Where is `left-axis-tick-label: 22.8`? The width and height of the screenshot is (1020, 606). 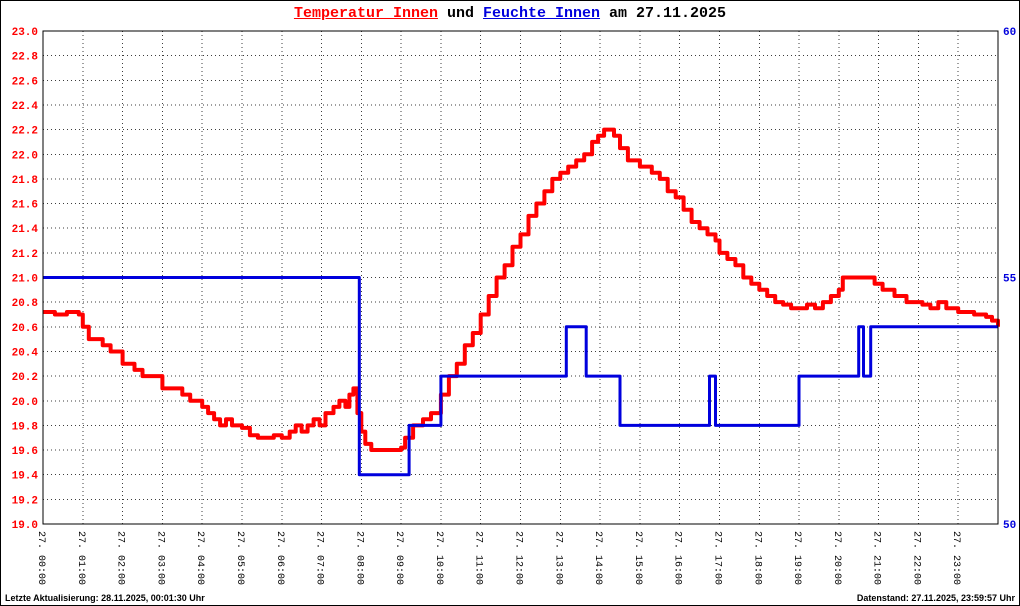 left-axis-tick-label: 22.8 is located at coordinates (25, 58).